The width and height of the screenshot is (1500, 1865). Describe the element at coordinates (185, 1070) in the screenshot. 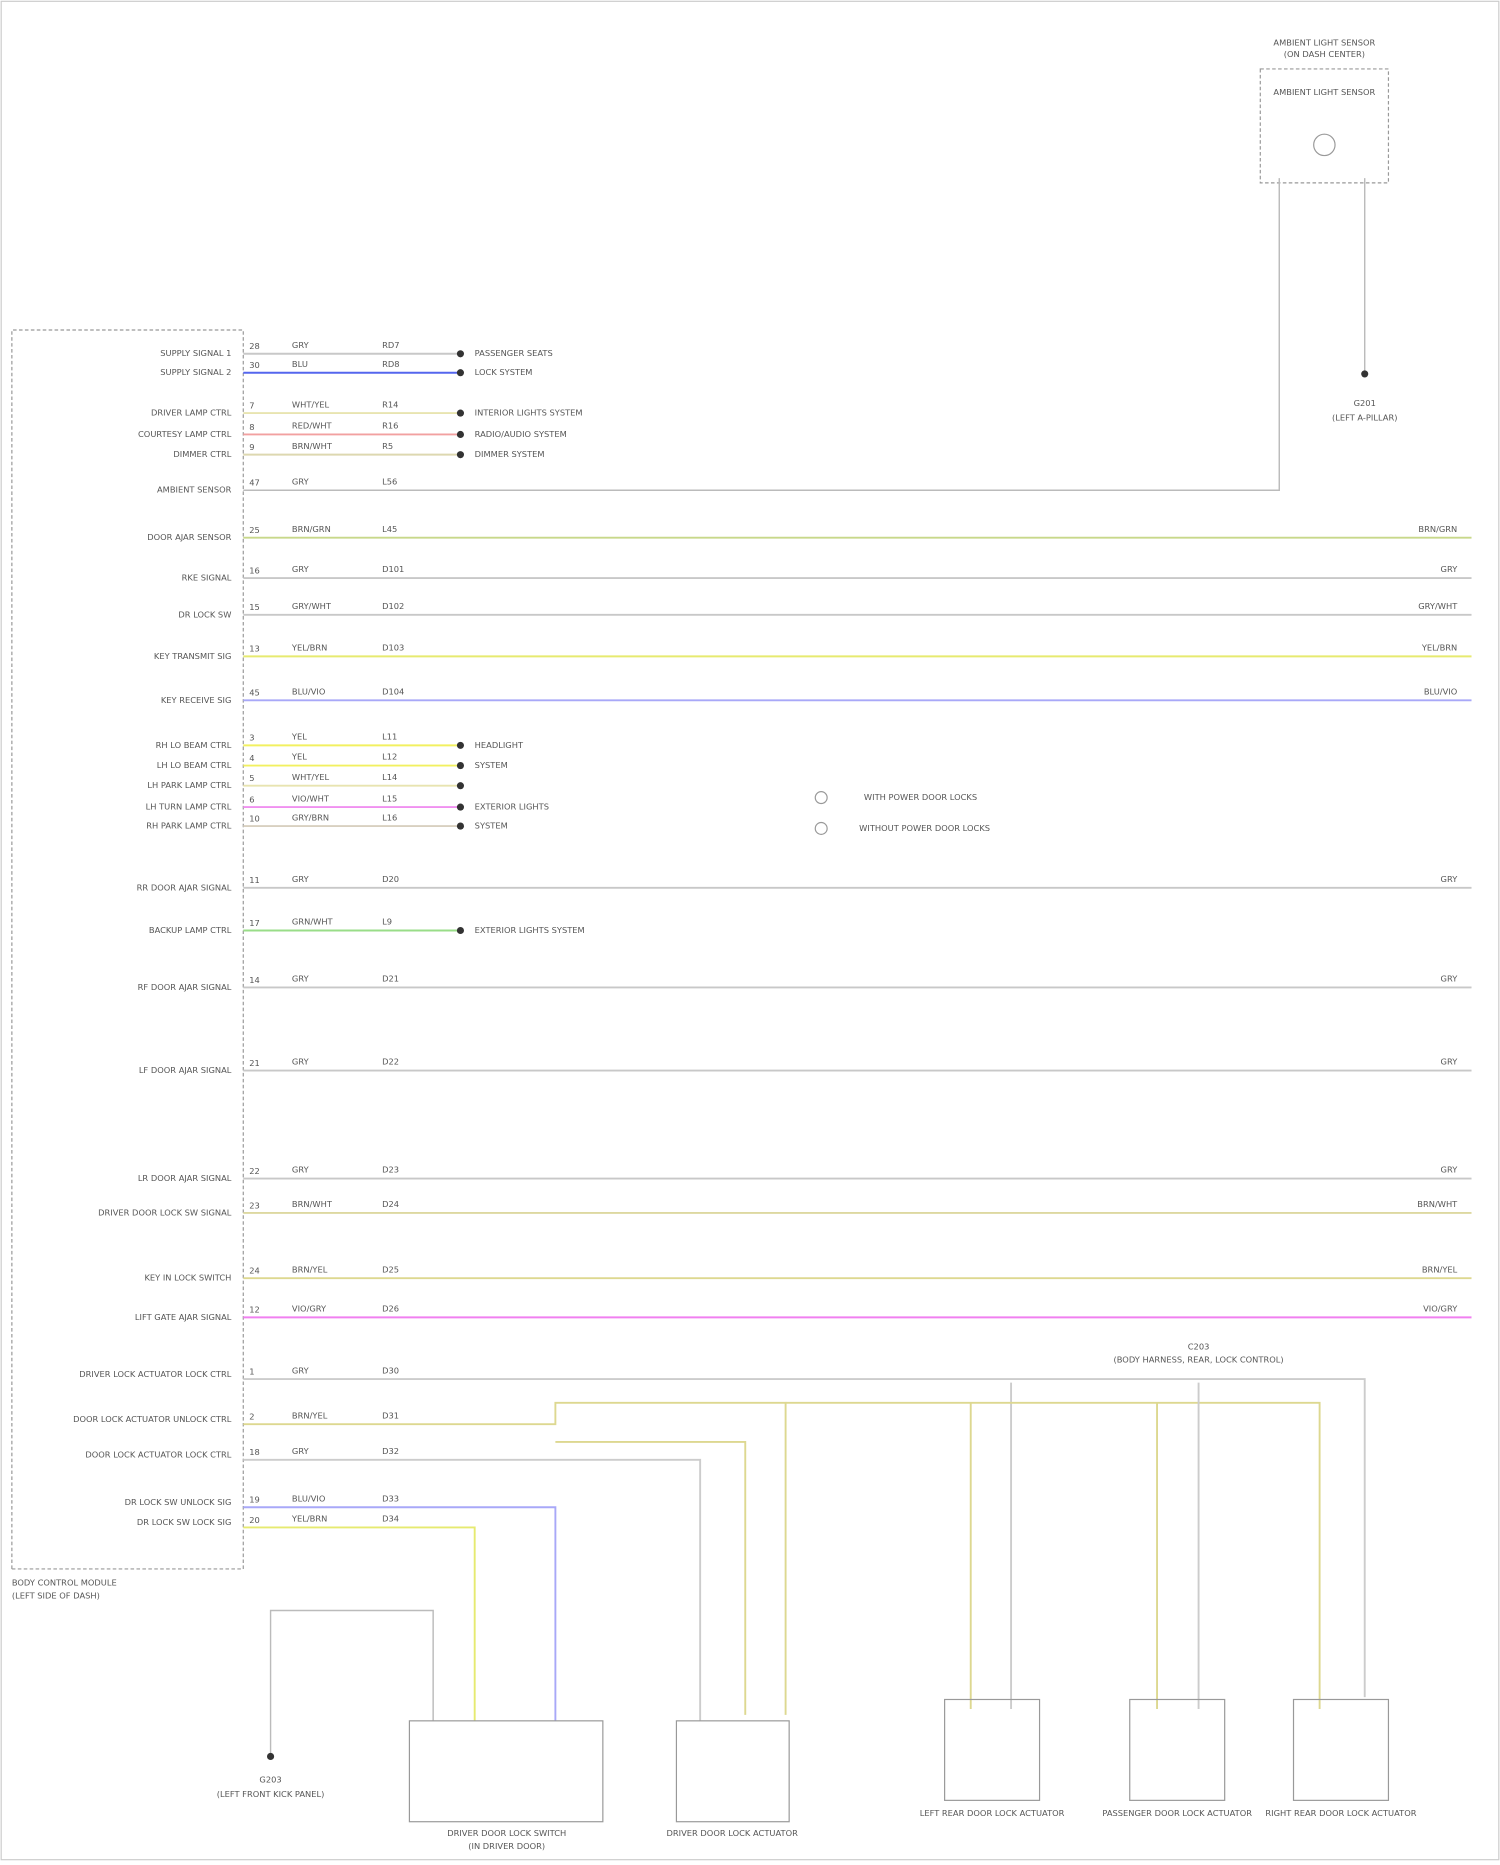

I see `pin-label: LF DOOR AJAR SIGNAL` at that location.